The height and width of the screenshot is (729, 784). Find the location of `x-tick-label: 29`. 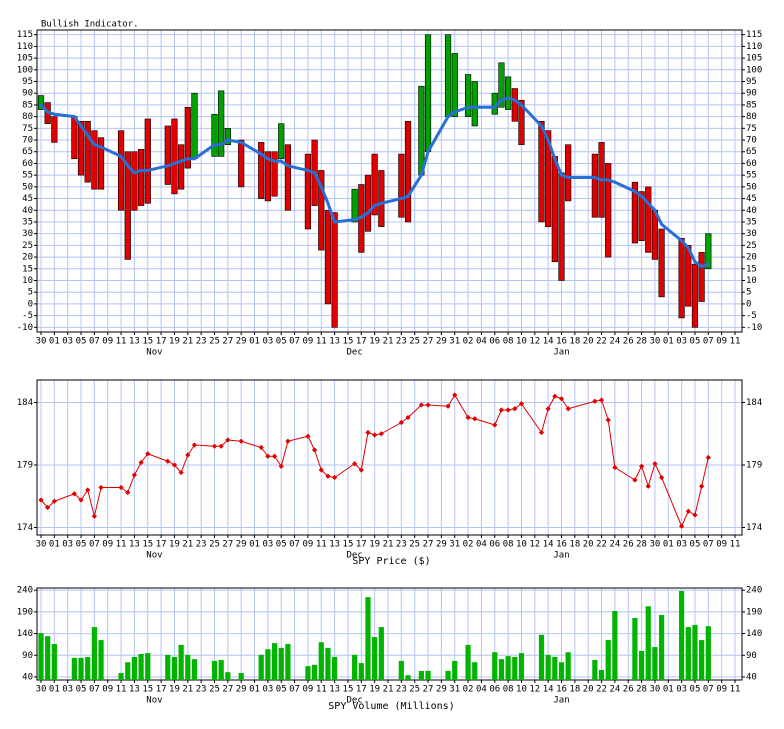

x-tick-label: 29 is located at coordinates (241, 545).